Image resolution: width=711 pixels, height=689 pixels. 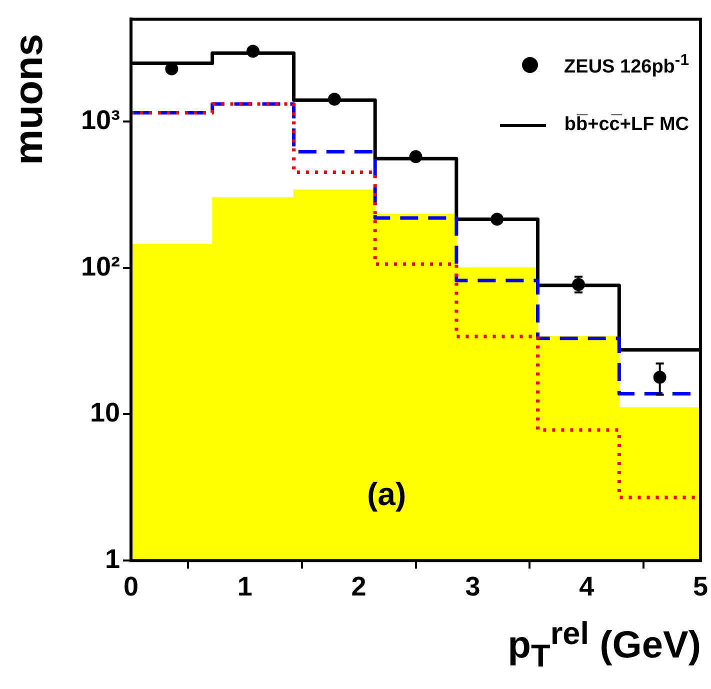 What do you see at coordinates (105, 413) in the screenshot?
I see `y-tick-label: 10` at bounding box center [105, 413].